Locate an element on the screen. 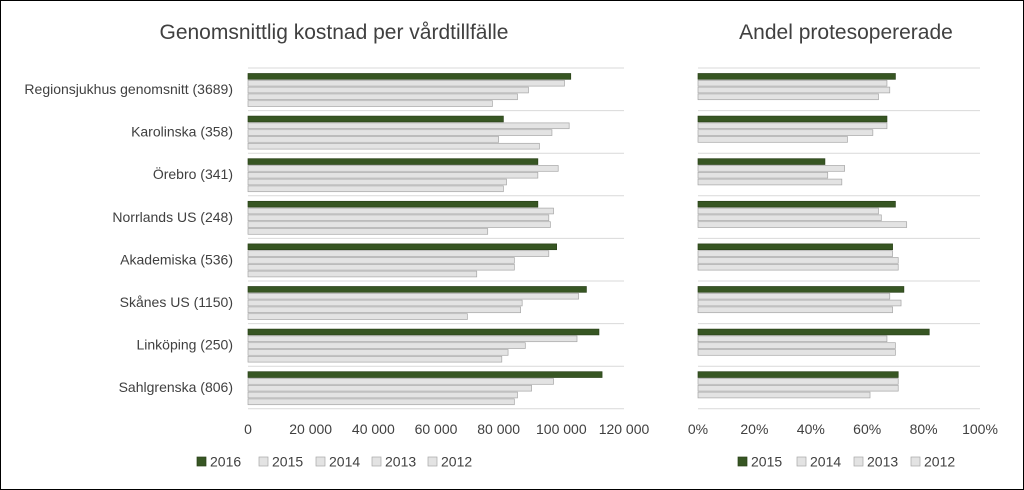 The height and width of the screenshot is (490, 1024). x-tick-label: 20% is located at coordinates (754, 429).